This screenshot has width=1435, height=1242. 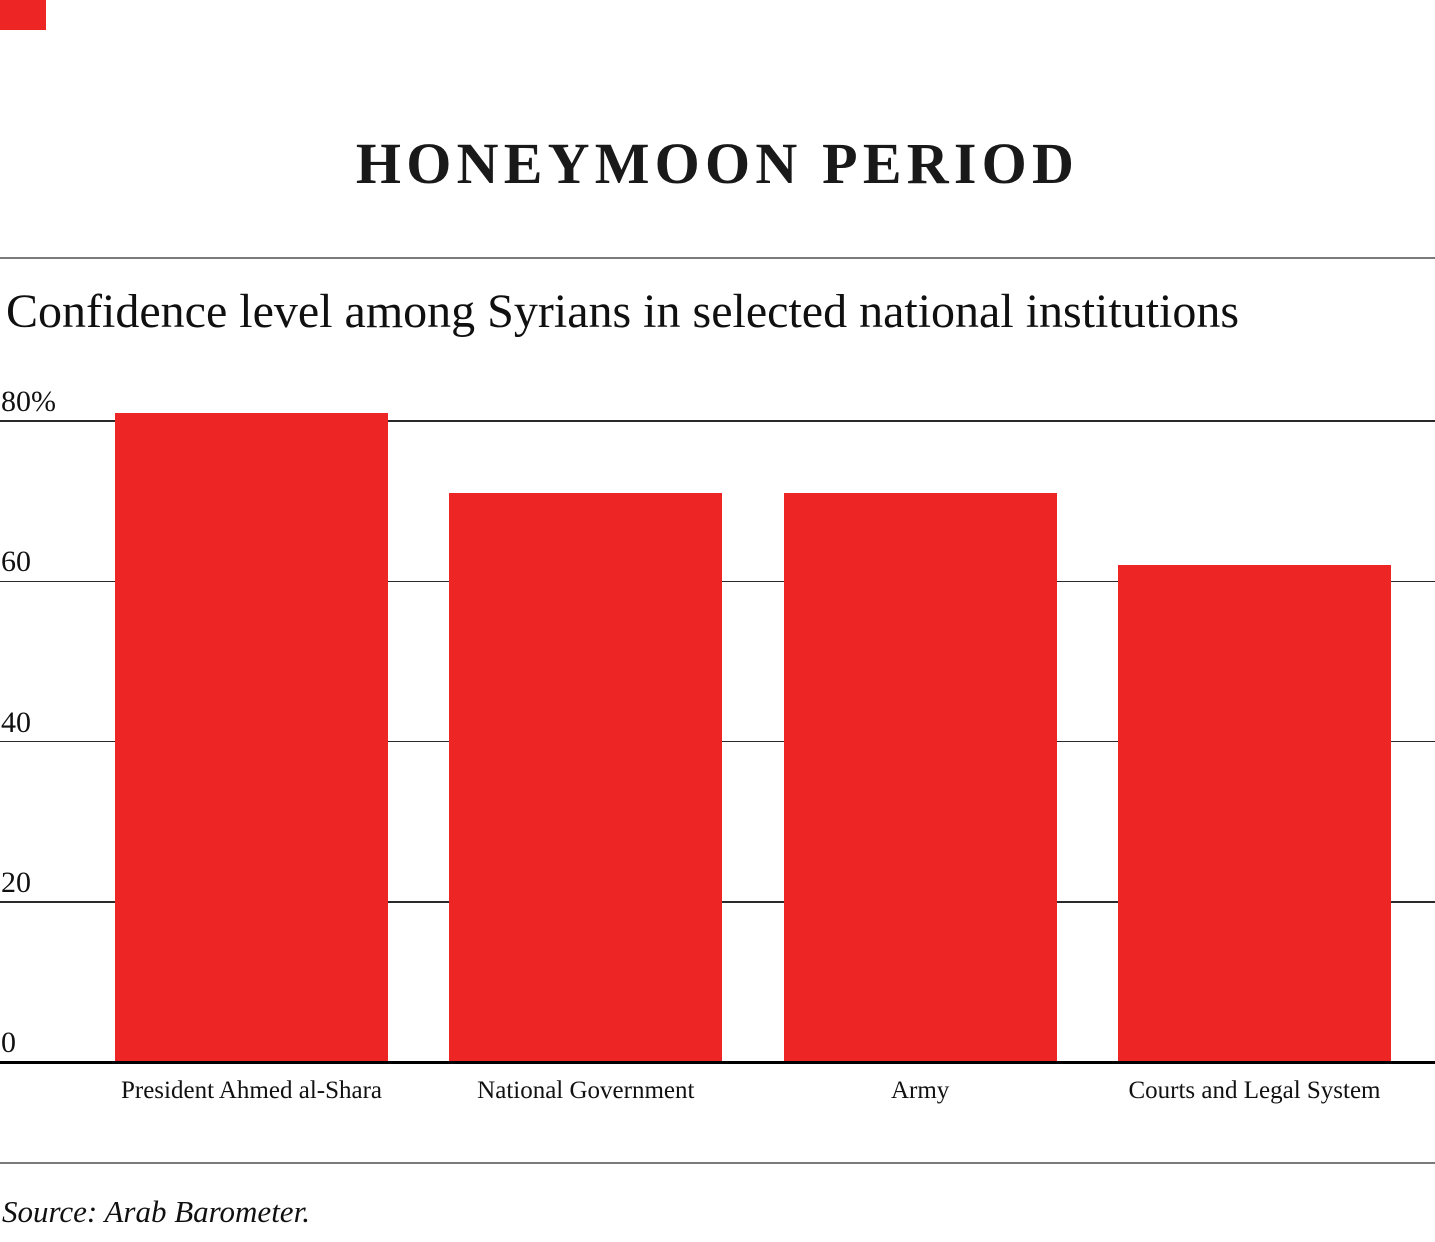 What do you see at coordinates (920, 777) in the screenshot?
I see `bar-army` at bounding box center [920, 777].